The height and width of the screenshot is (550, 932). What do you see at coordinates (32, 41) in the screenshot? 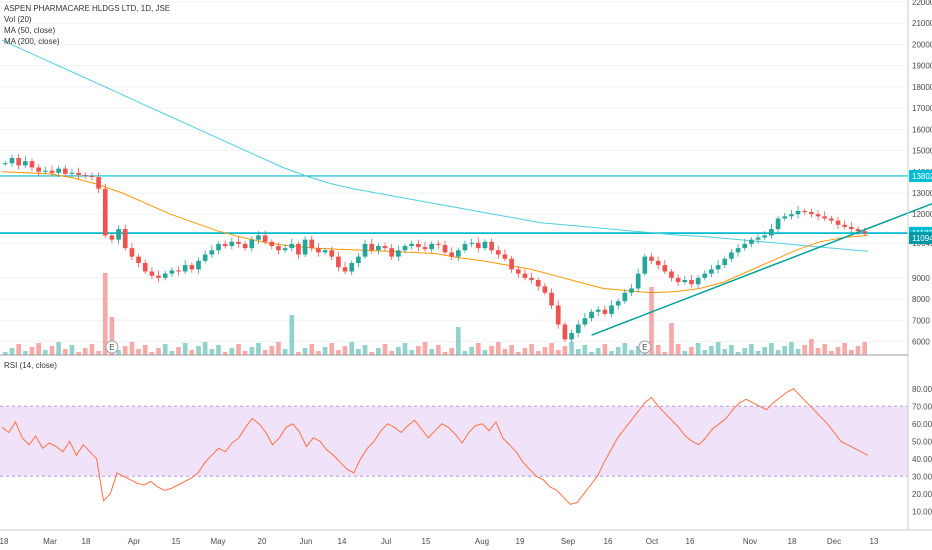
I see `legend-ma200: MA (200, close)` at bounding box center [32, 41].